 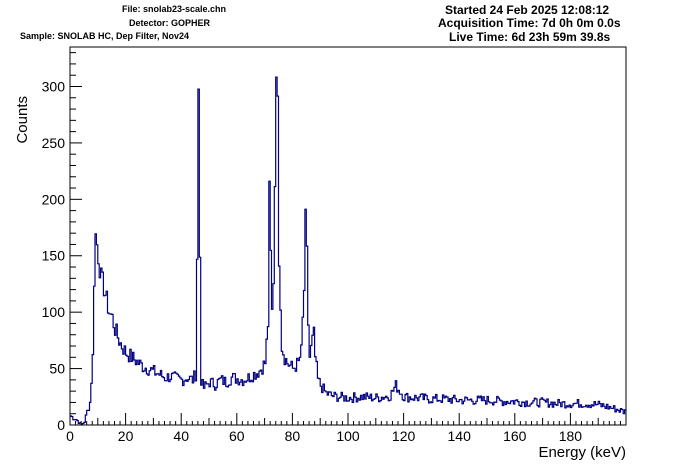 I want to click on x-axis-ticks: 0 20 40 60 80 100 120 140 160 180, so click(x=346, y=428).